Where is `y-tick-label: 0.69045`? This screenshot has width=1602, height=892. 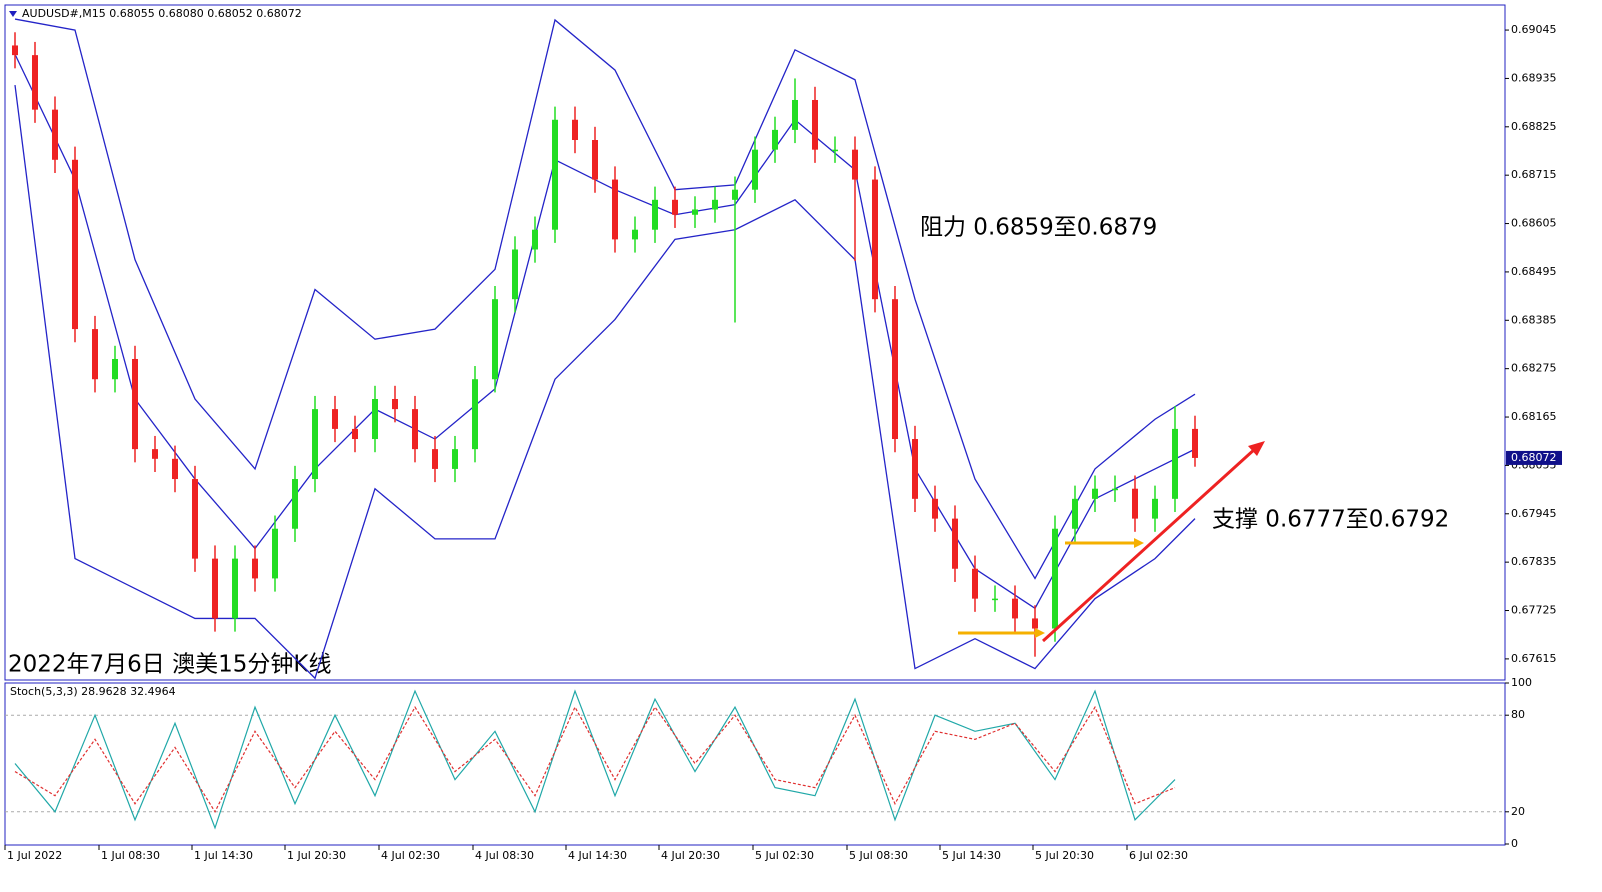 y-tick-label: 0.69045 is located at coordinates (1534, 29).